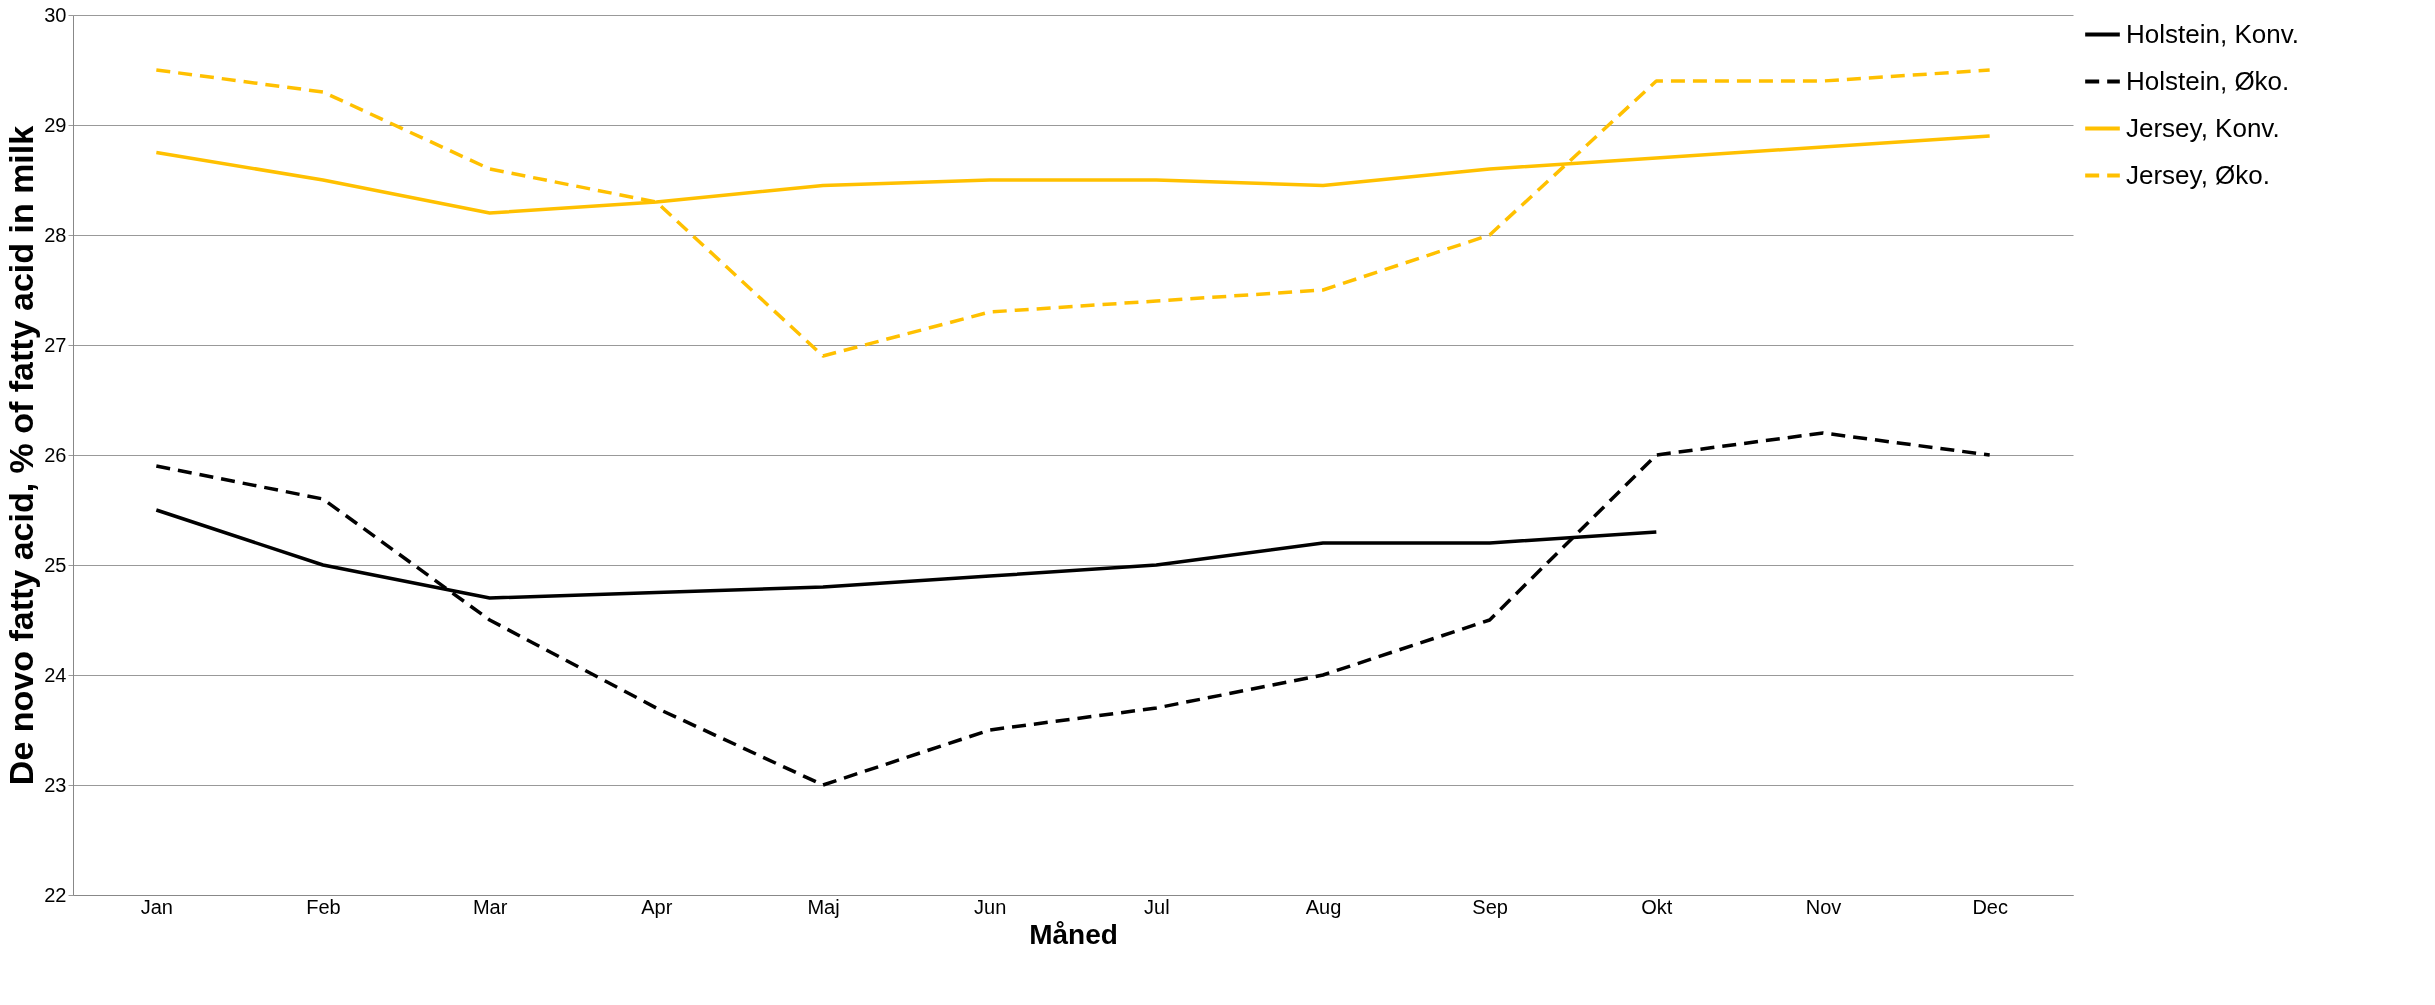 Image resolution: width=2435 pixels, height=1005 pixels. I want to click on y-tick-label: 29, so click(55, 124).